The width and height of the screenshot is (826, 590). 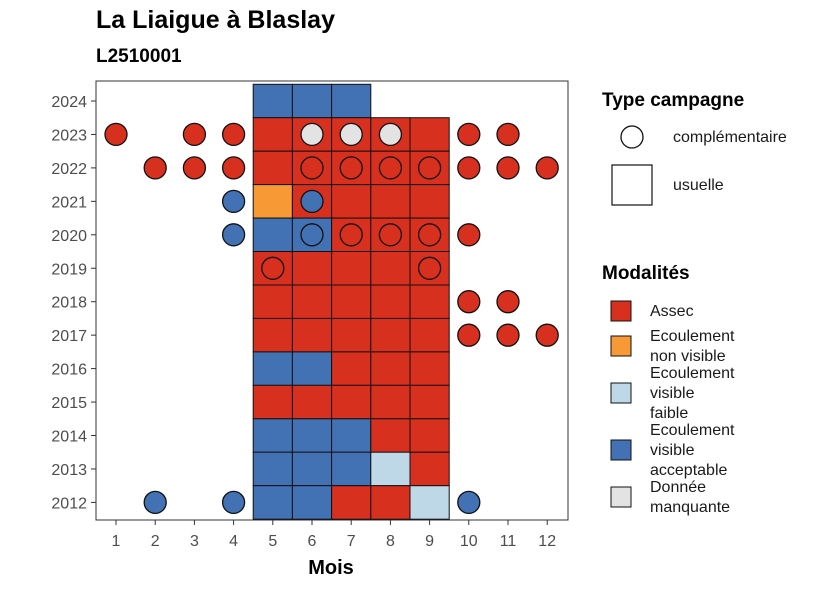 What do you see at coordinates (692, 450) in the screenshot?
I see `legend-label-ecoulement_visible_acceptable: Ecoulement visible acceptable` at bounding box center [692, 450].